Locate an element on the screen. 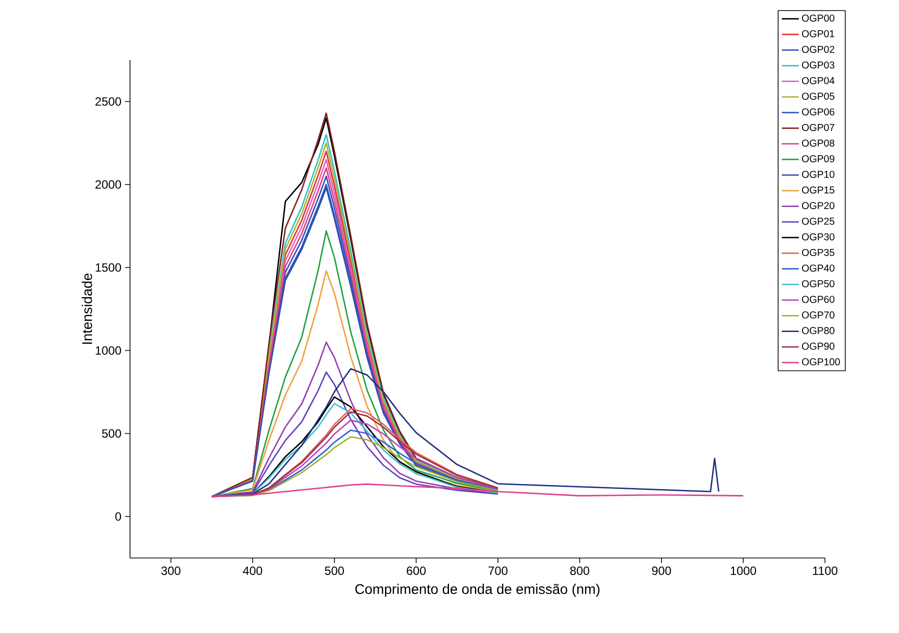  legend-label: OGP07 is located at coordinates (818, 127).